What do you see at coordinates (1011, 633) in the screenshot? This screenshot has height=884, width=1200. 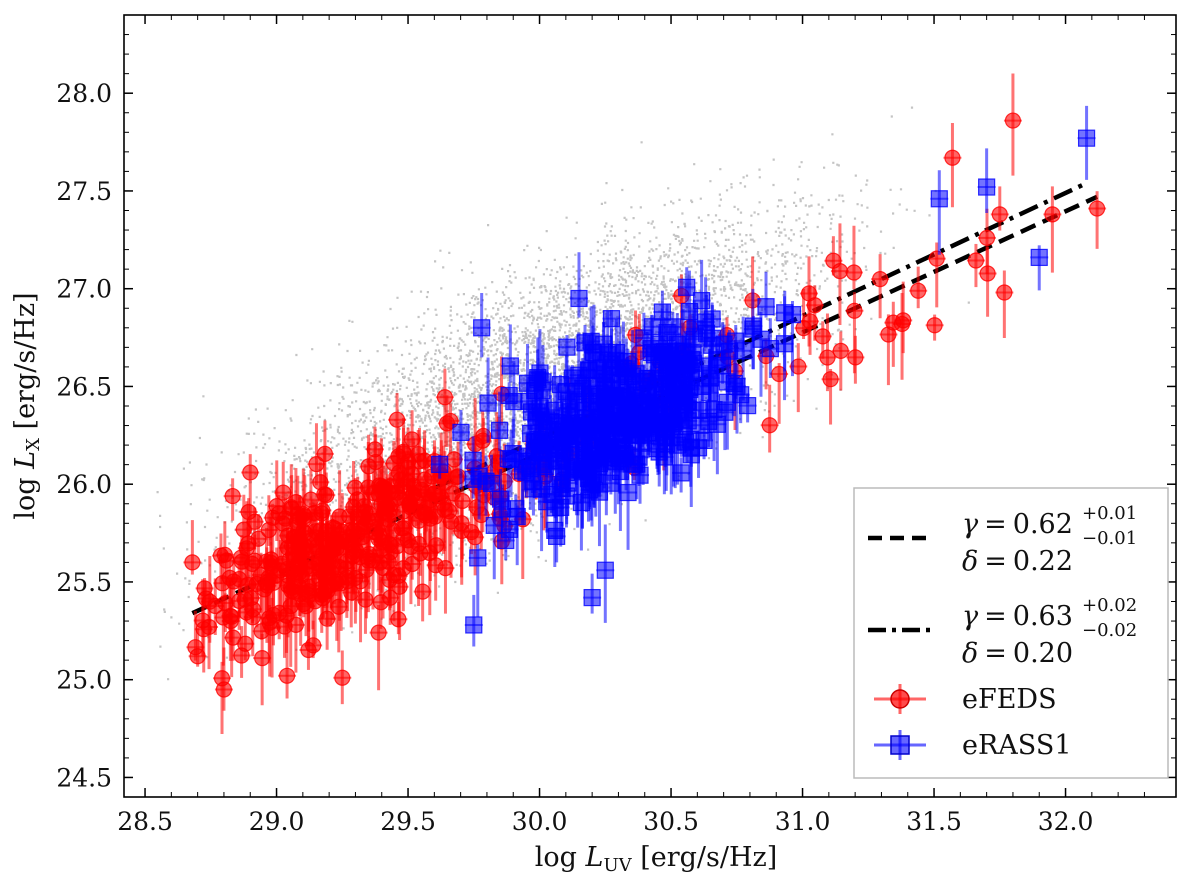 I see `legend-box` at bounding box center [1011, 633].